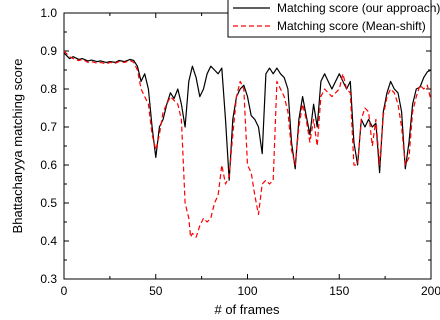  I want to click on x-axis-title: # of frames, so click(247, 309).